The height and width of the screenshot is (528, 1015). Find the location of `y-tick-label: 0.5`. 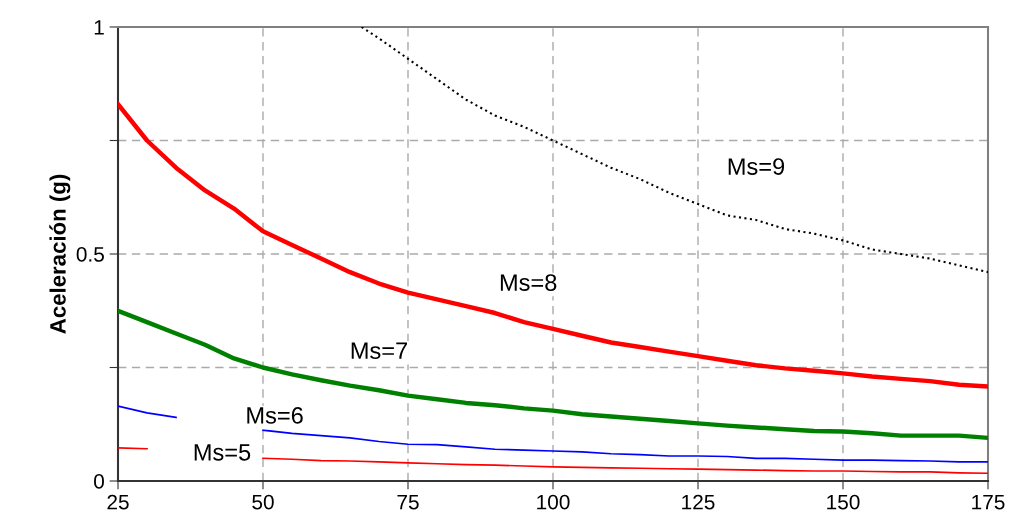

y-tick-label: 0.5 is located at coordinates (90, 254).